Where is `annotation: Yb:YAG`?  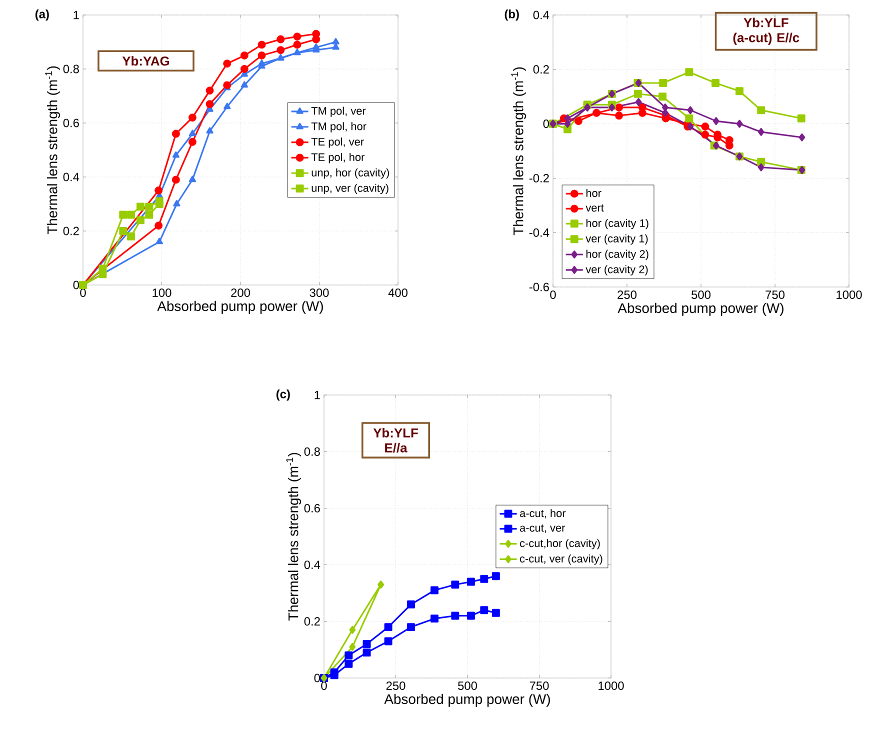
annotation: Yb:YAG is located at coordinates (146, 61).